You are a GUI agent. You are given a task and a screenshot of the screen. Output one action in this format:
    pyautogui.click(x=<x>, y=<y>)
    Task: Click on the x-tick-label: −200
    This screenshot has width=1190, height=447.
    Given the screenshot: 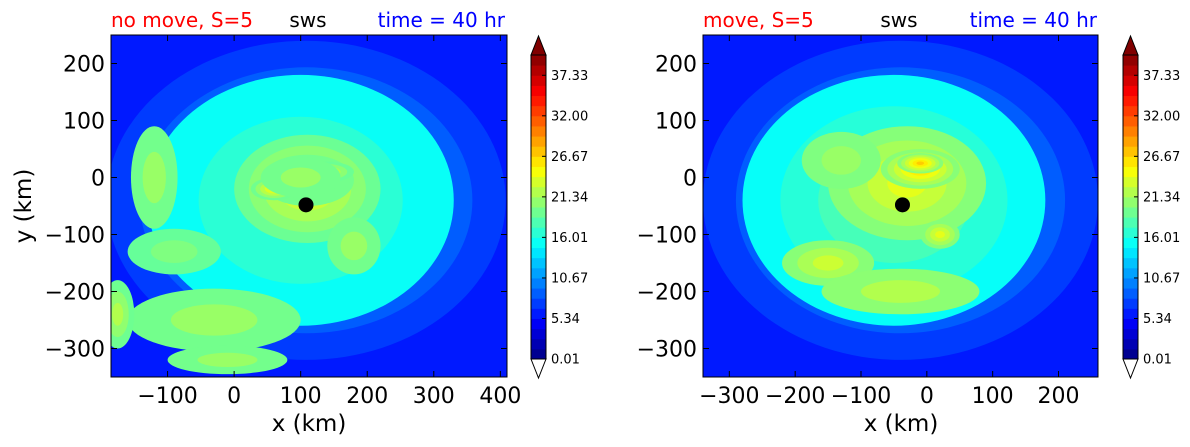 What is the action you would take?
    pyautogui.click(x=795, y=396)
    